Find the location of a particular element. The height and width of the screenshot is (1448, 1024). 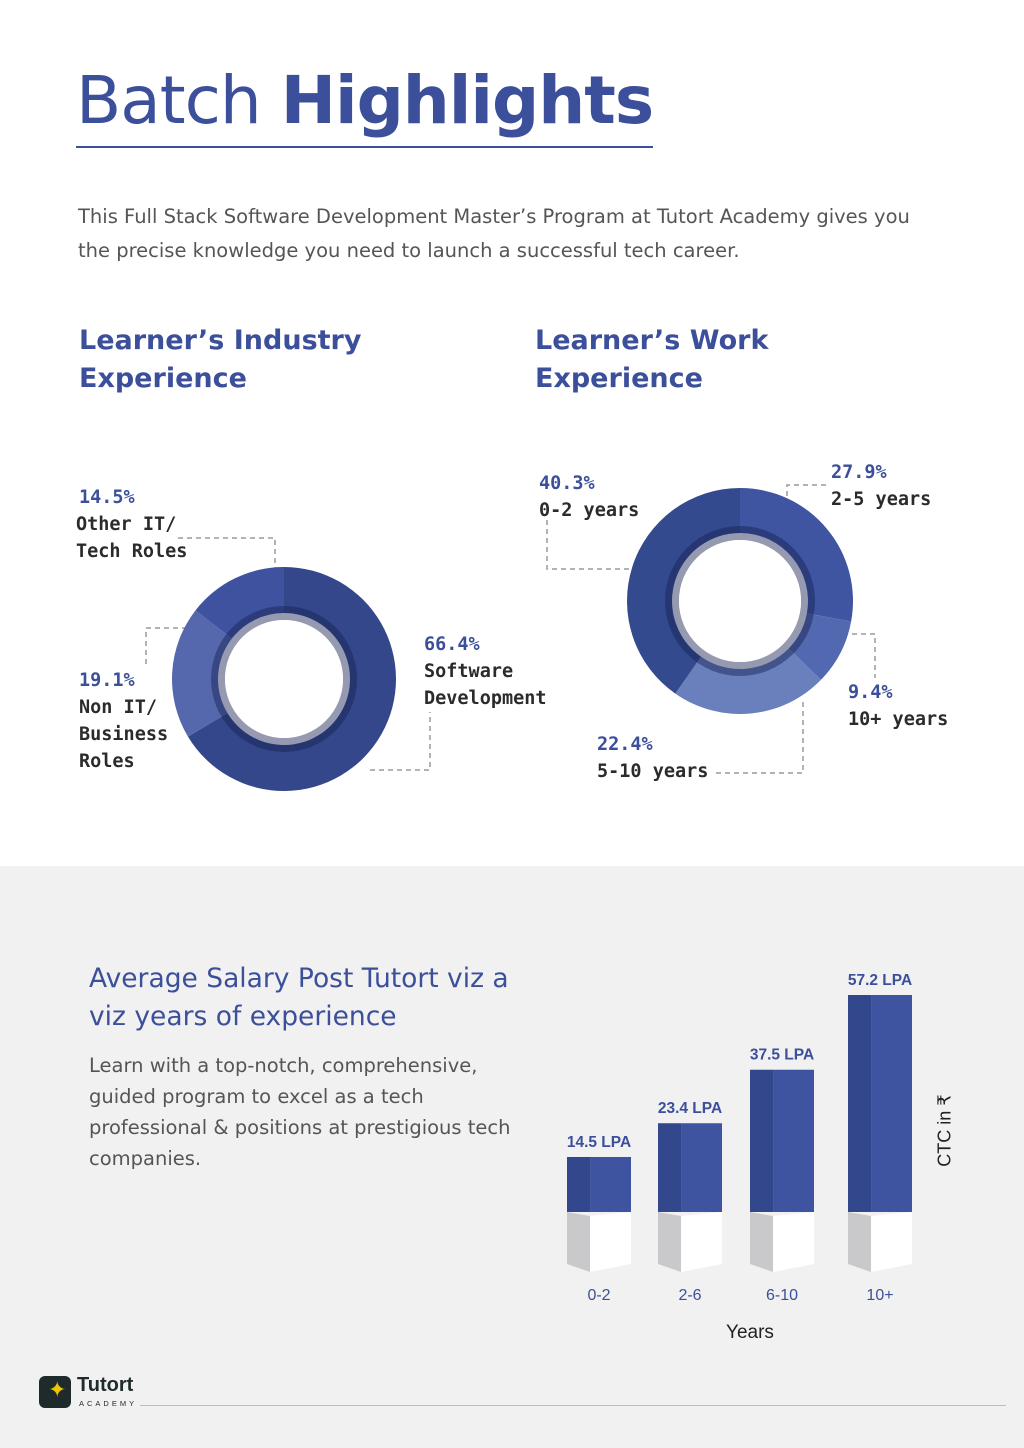

text-5-10: 5-10 years is located at coordinates (653, 771).